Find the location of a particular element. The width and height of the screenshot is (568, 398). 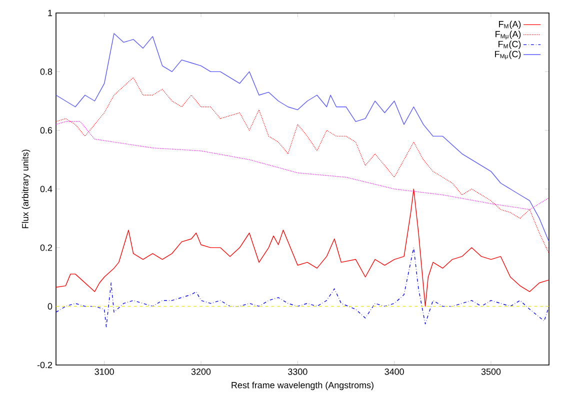

y-axis-title: Flux (arbitrary units) is located at coordinates (26, 189).